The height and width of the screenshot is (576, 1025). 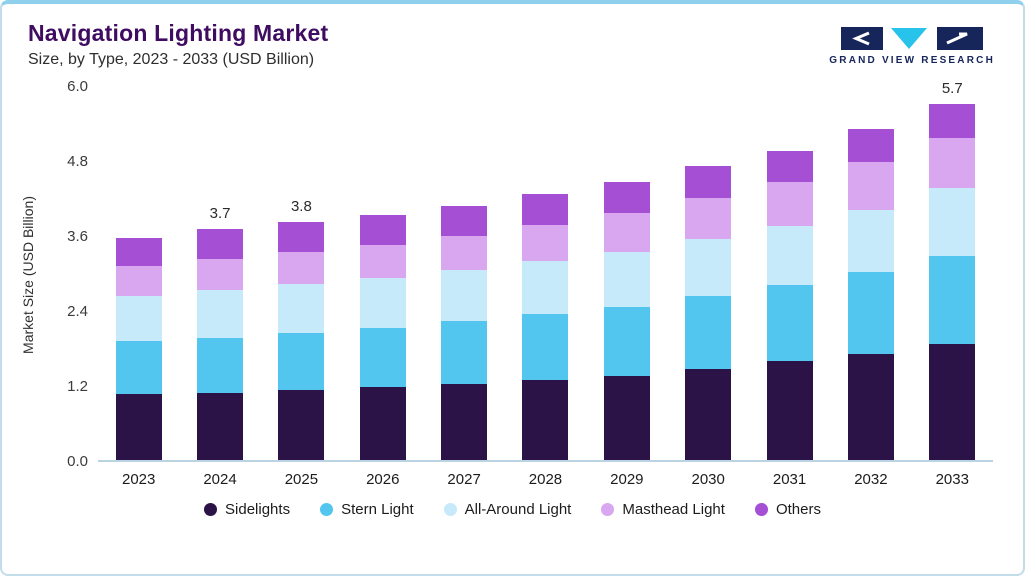 What do you see at coordinates (787, 509) in the screenshot?
I see `legend-item-others: Others` at bounding box center [787, 509].